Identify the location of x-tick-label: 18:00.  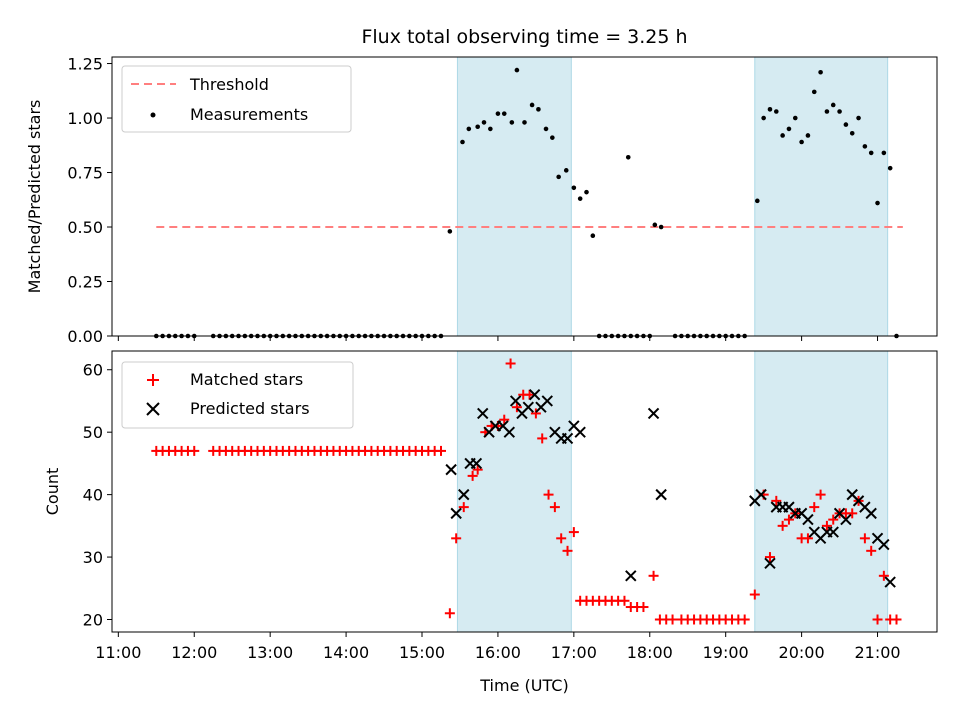
(650, 652).